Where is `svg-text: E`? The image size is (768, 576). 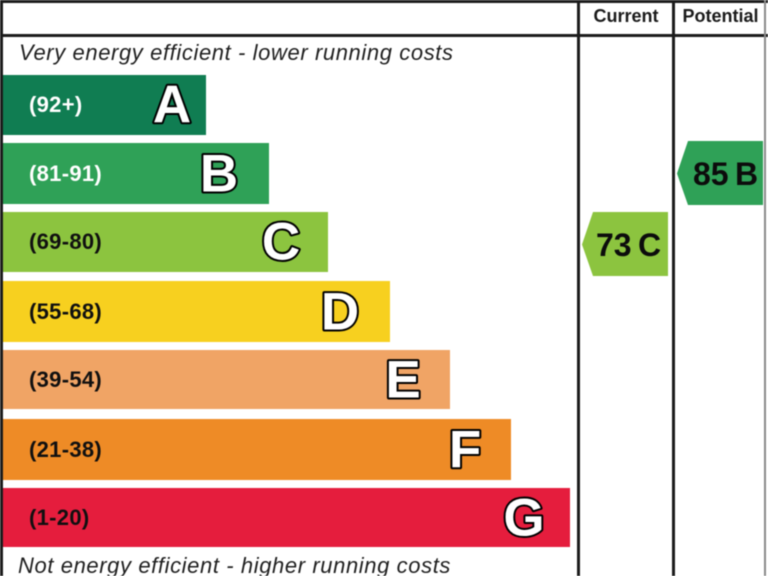
svg-text: E is located at coordinates (402, 379).